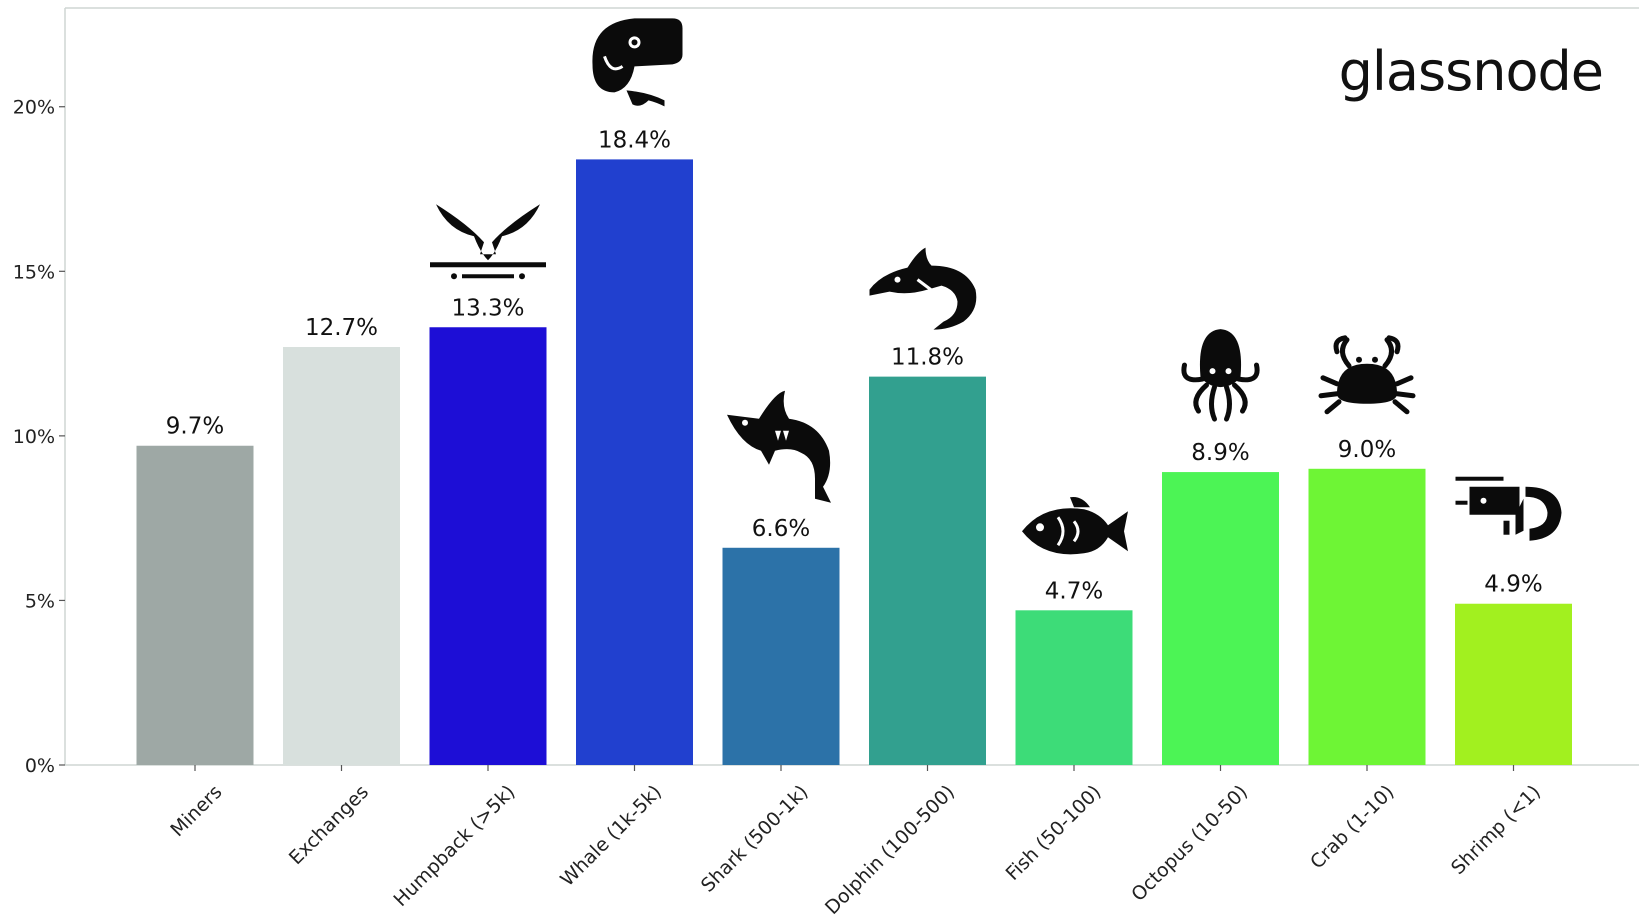 This screenshot has width=1639, height=917. What do you see at coordinates (781, 529) in the screenshot?
I see `data-label: 6.6%` at bounding box center [781, 529].